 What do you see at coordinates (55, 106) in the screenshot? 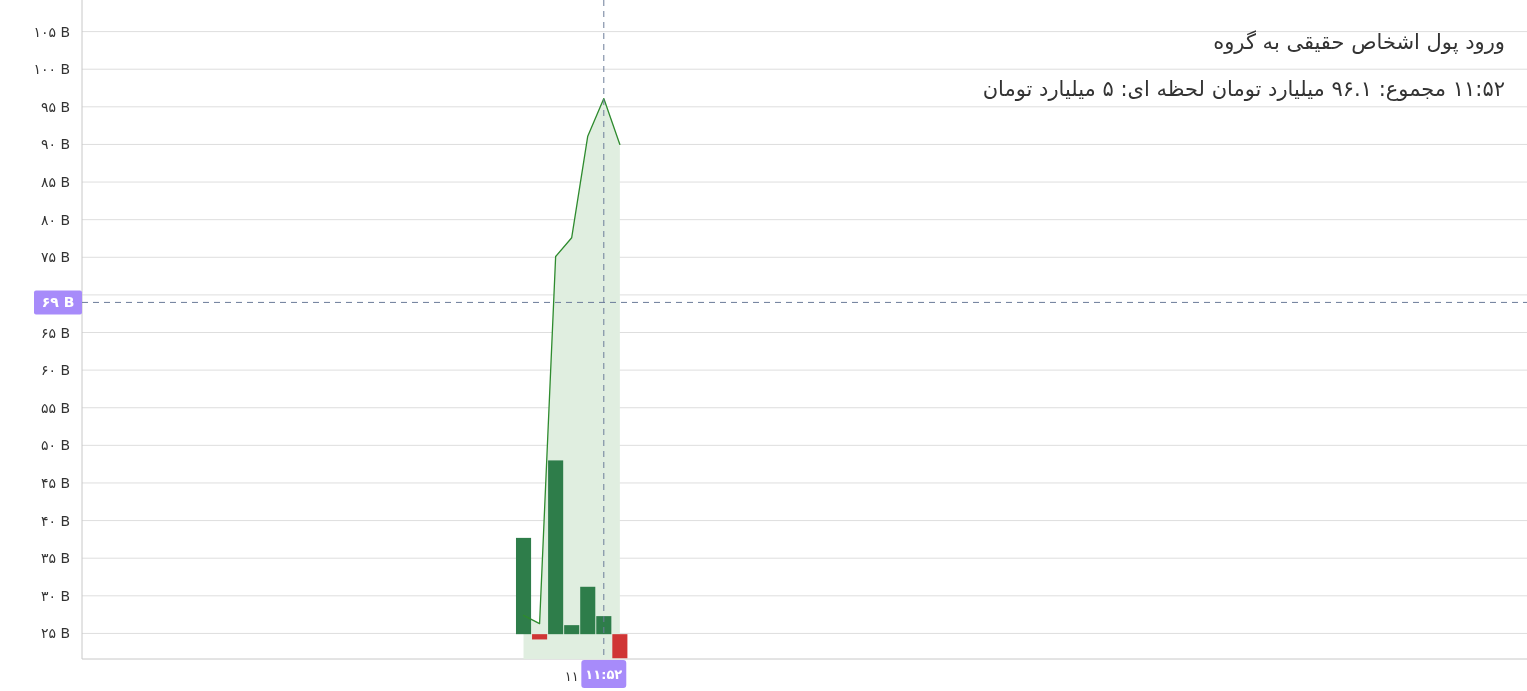
I see `y-tick-label: ۹۵ B` at bounding box center [55, 106].